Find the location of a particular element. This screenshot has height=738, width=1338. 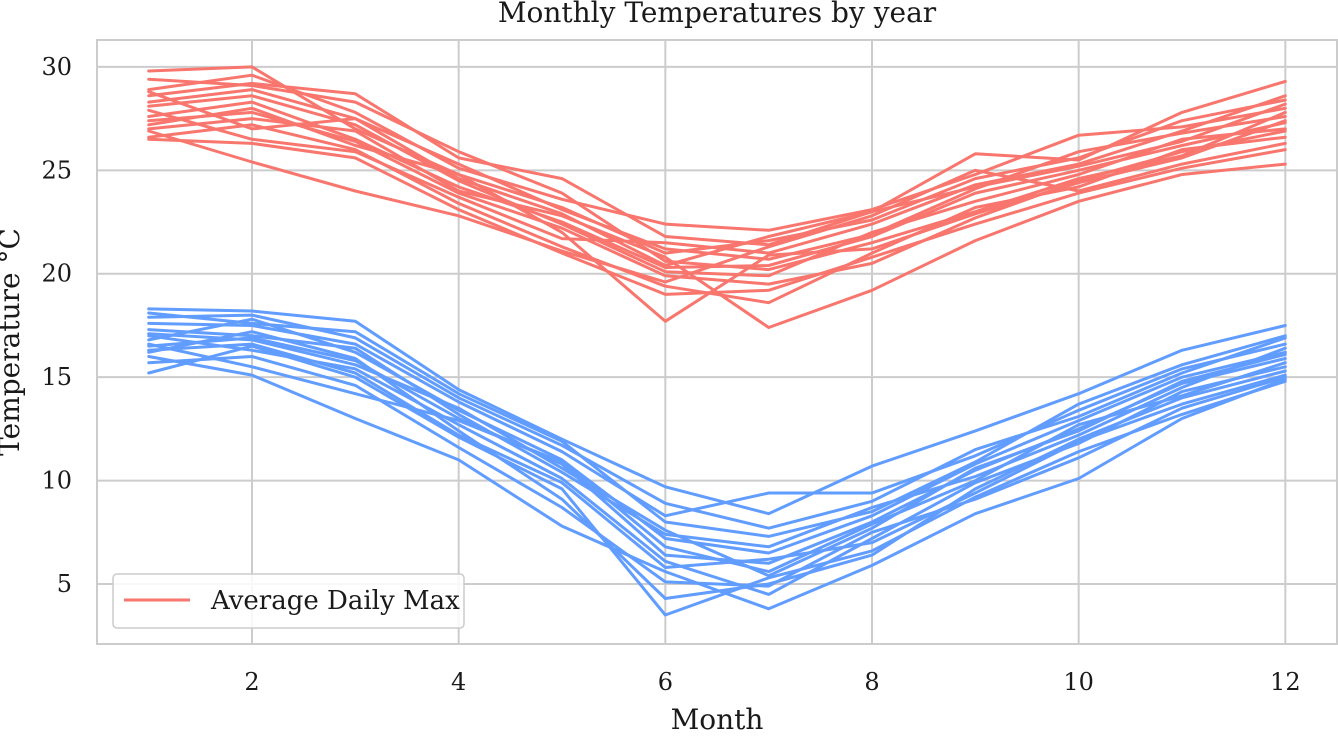

y-tick-label: 25 is located at coordinates (56, 170).